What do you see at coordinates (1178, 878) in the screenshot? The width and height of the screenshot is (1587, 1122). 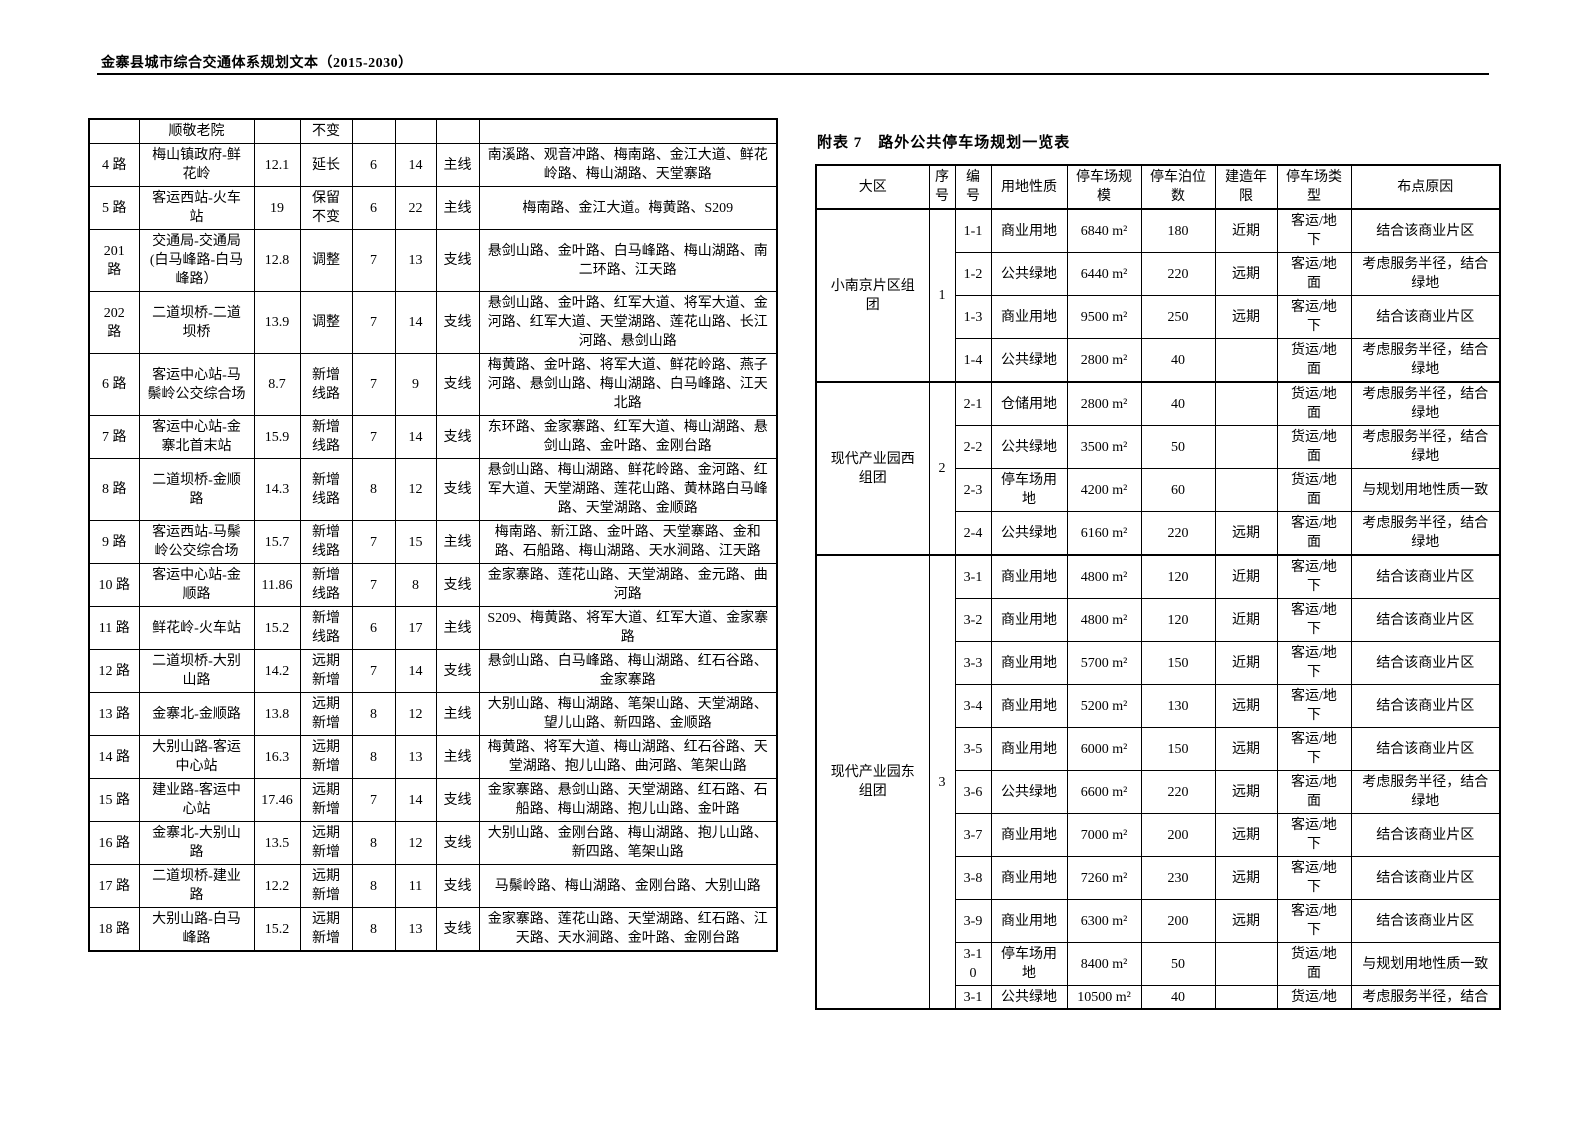 I see `table-cell: 230` at bounding box center [1178, 878].